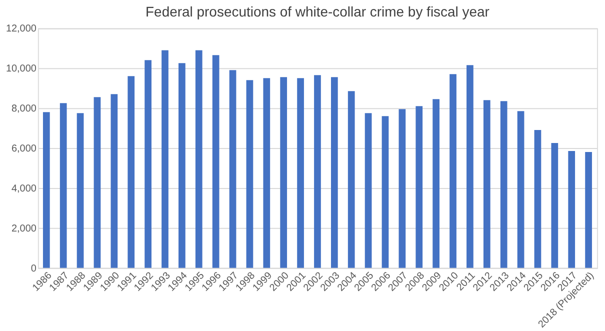  I want to click on y-tick-label: 10,000, so click(21, 69).